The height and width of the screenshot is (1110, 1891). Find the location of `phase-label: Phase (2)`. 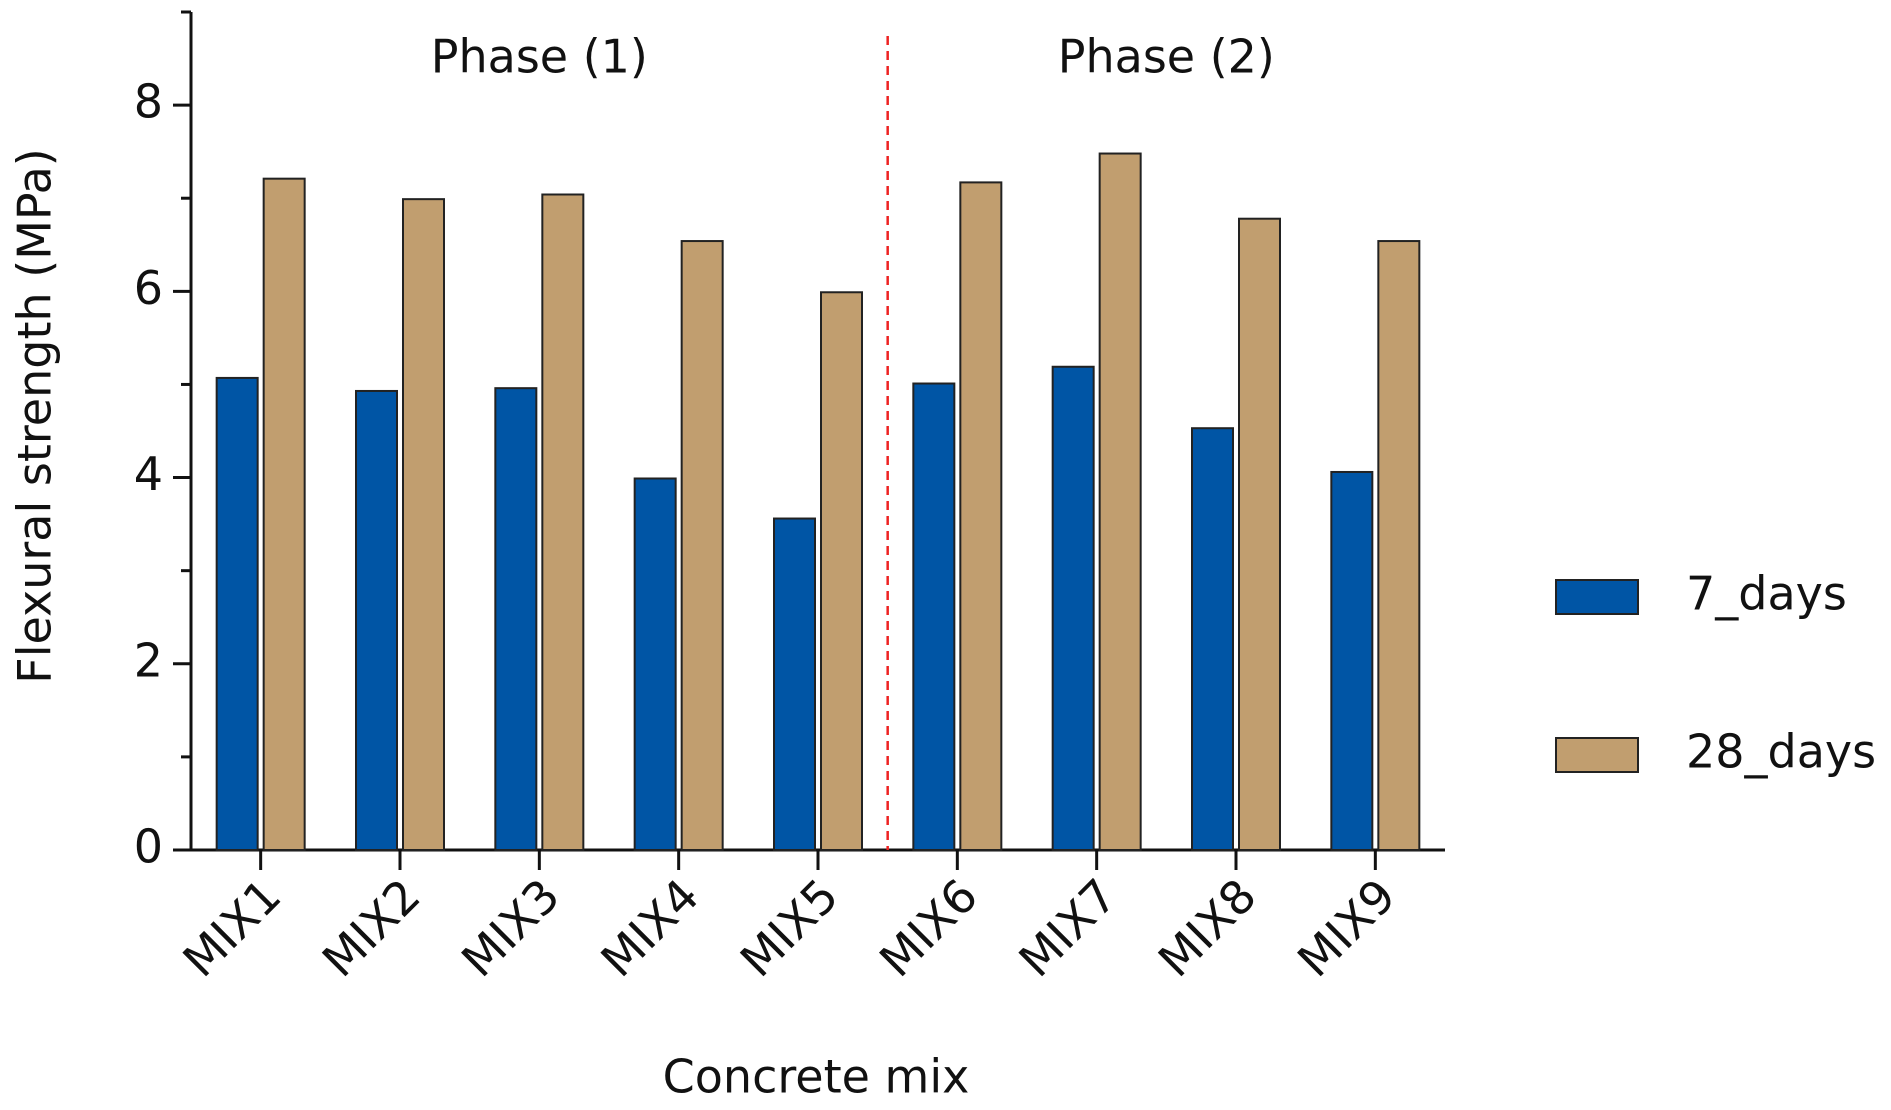

phase-label: Phase (2) is located at coordinates (1166, 57).